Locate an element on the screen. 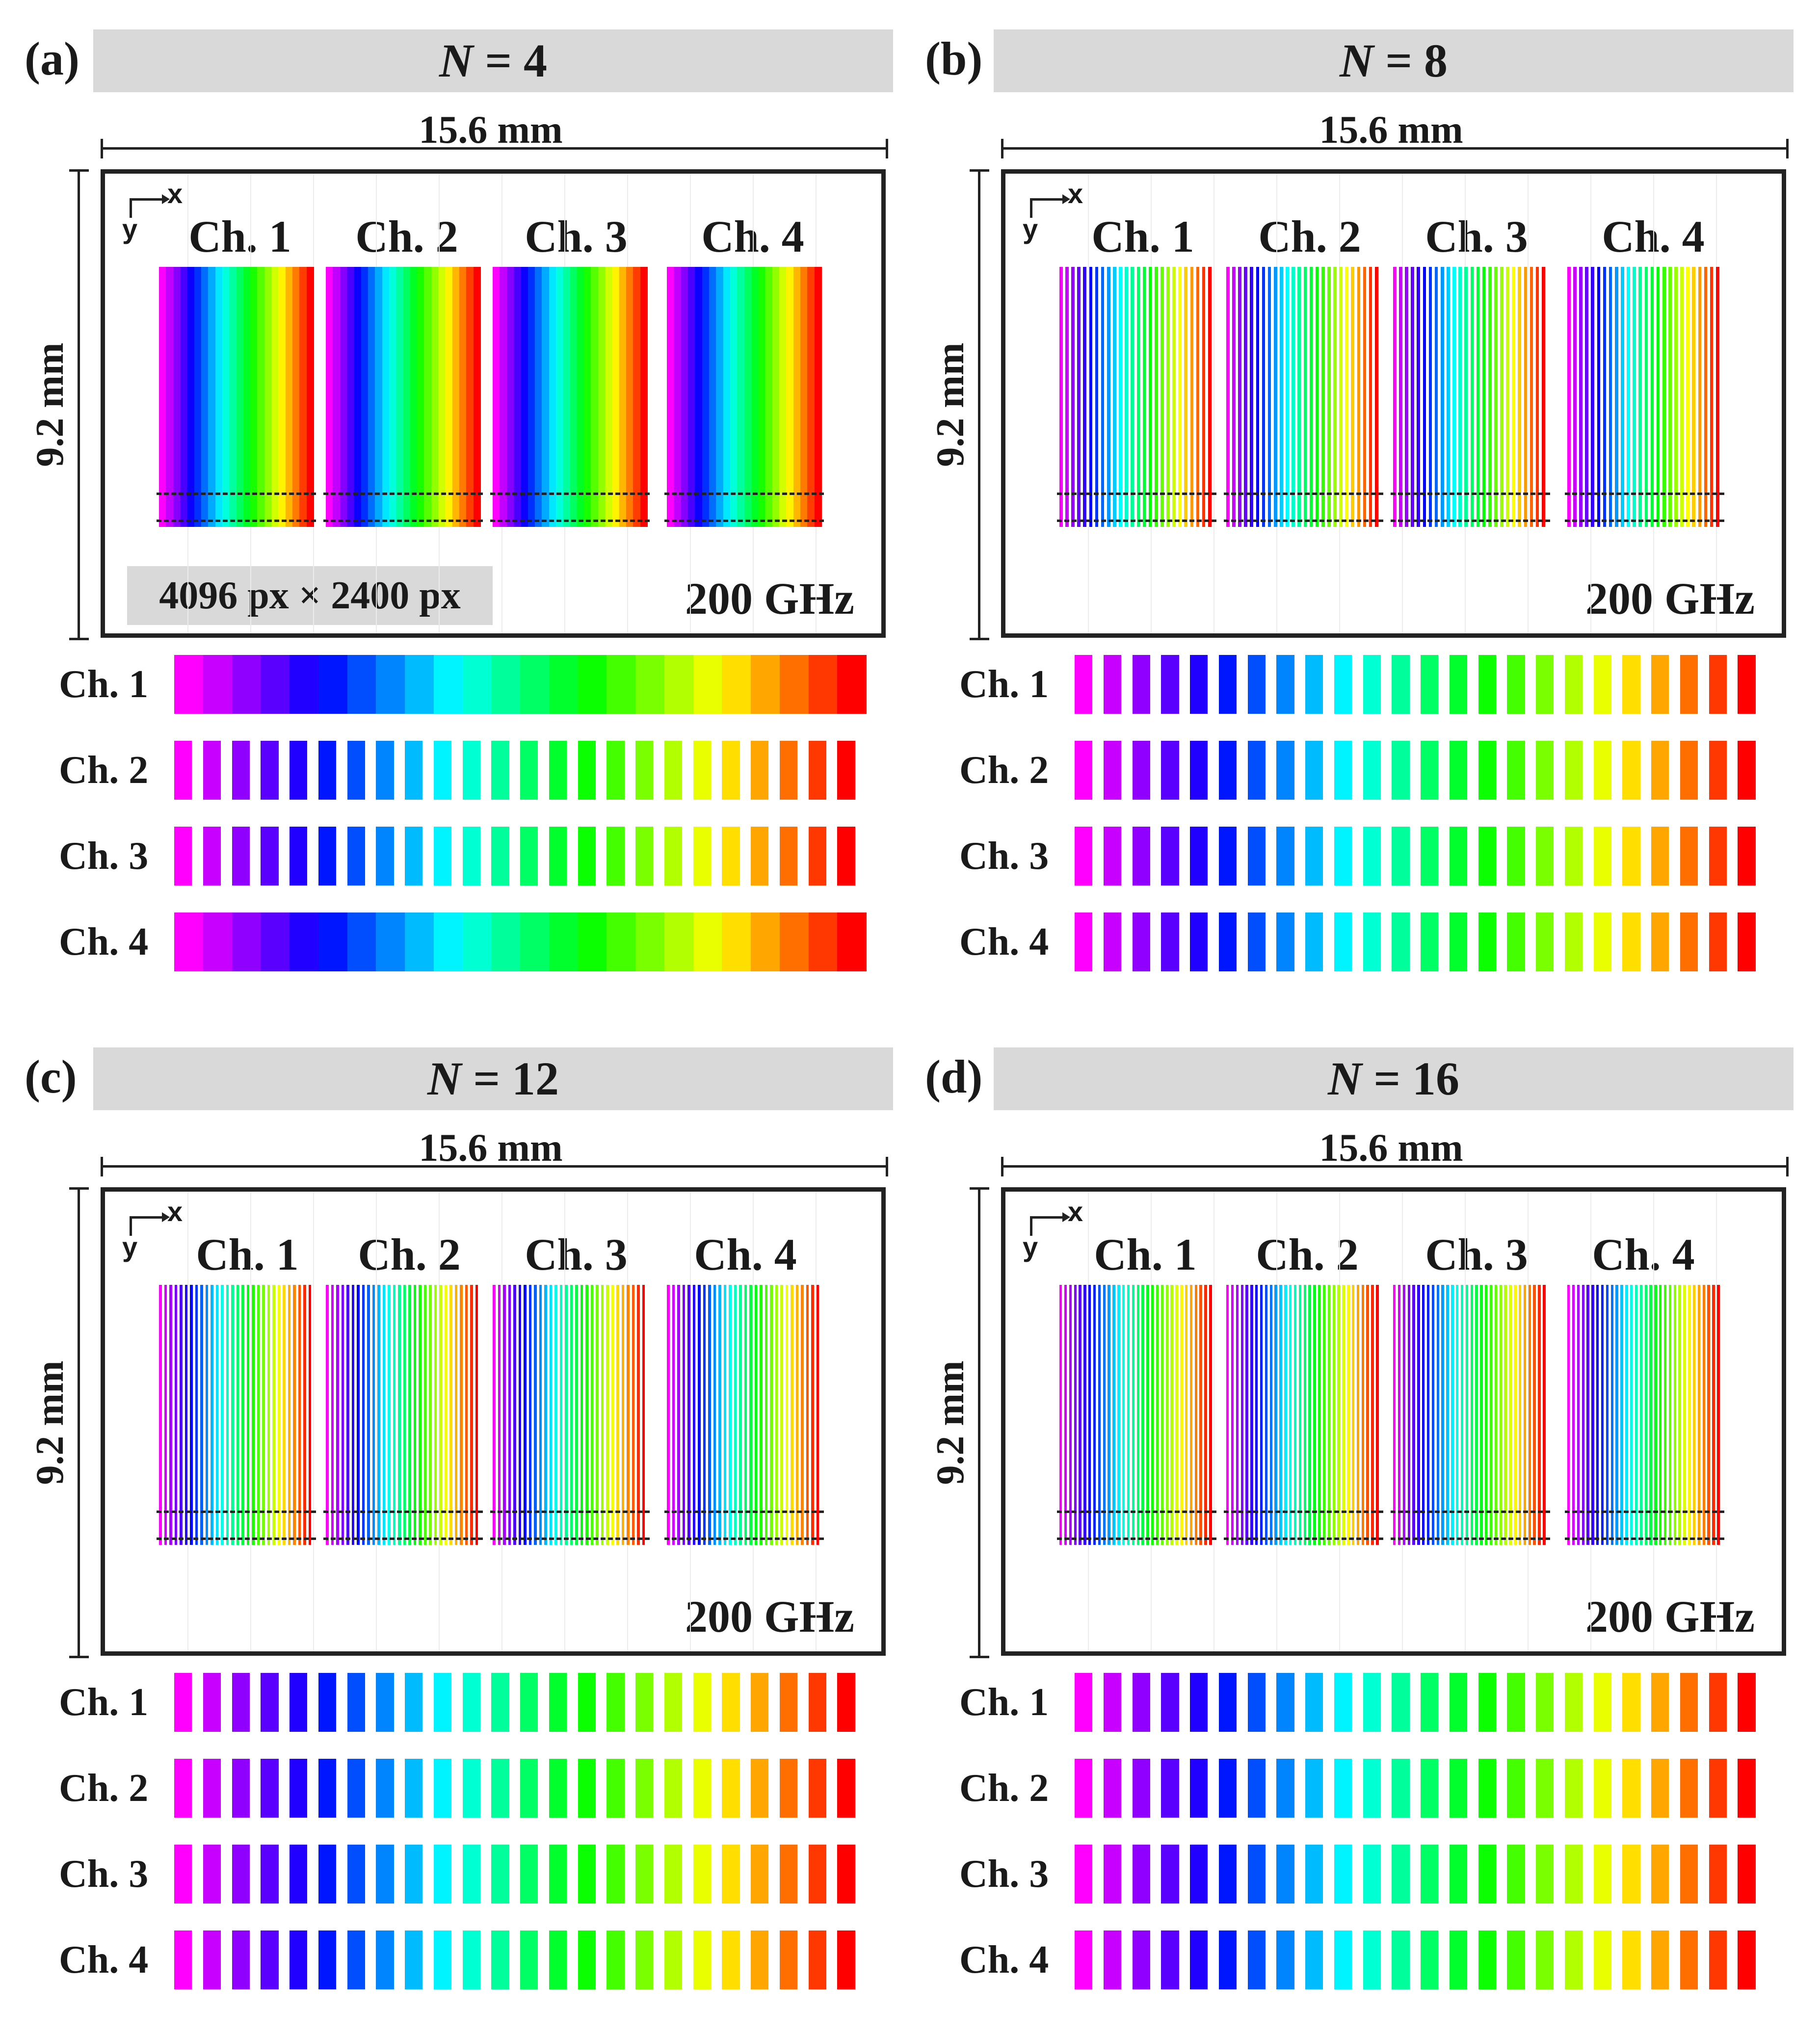 This screenshot has width=1820, height=2034. n-value: = 8 is located at coordinates (1410, 60).